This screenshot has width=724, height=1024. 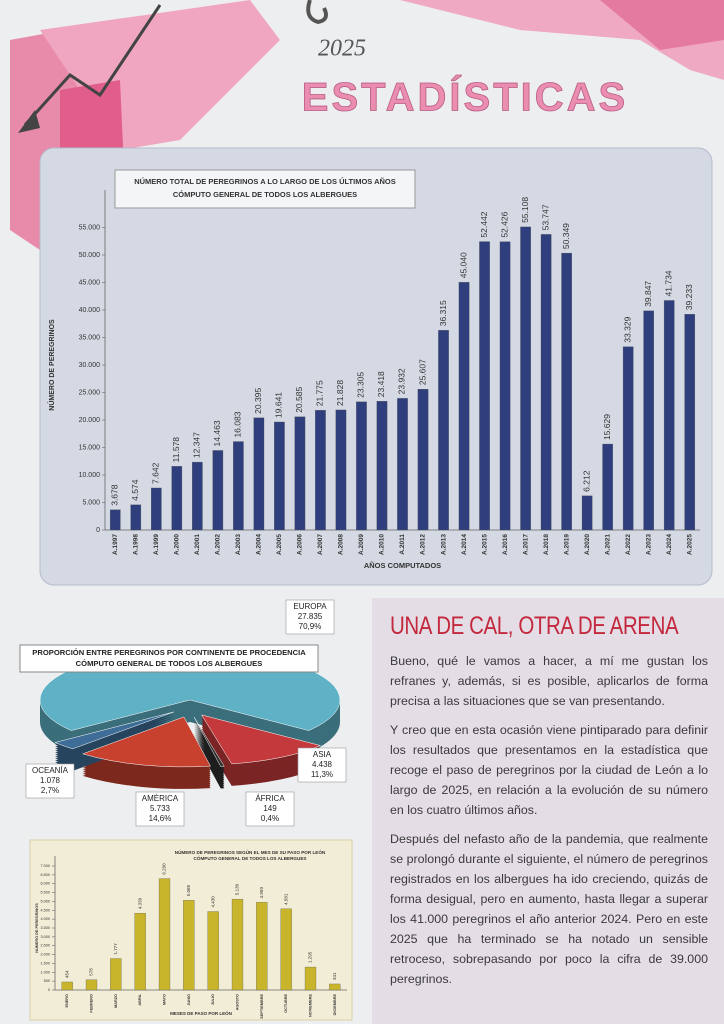 What do you see at coordinates (566, 236) in the screenshot?
I see `value-label: 50.349` at bounding box center [566, 236].